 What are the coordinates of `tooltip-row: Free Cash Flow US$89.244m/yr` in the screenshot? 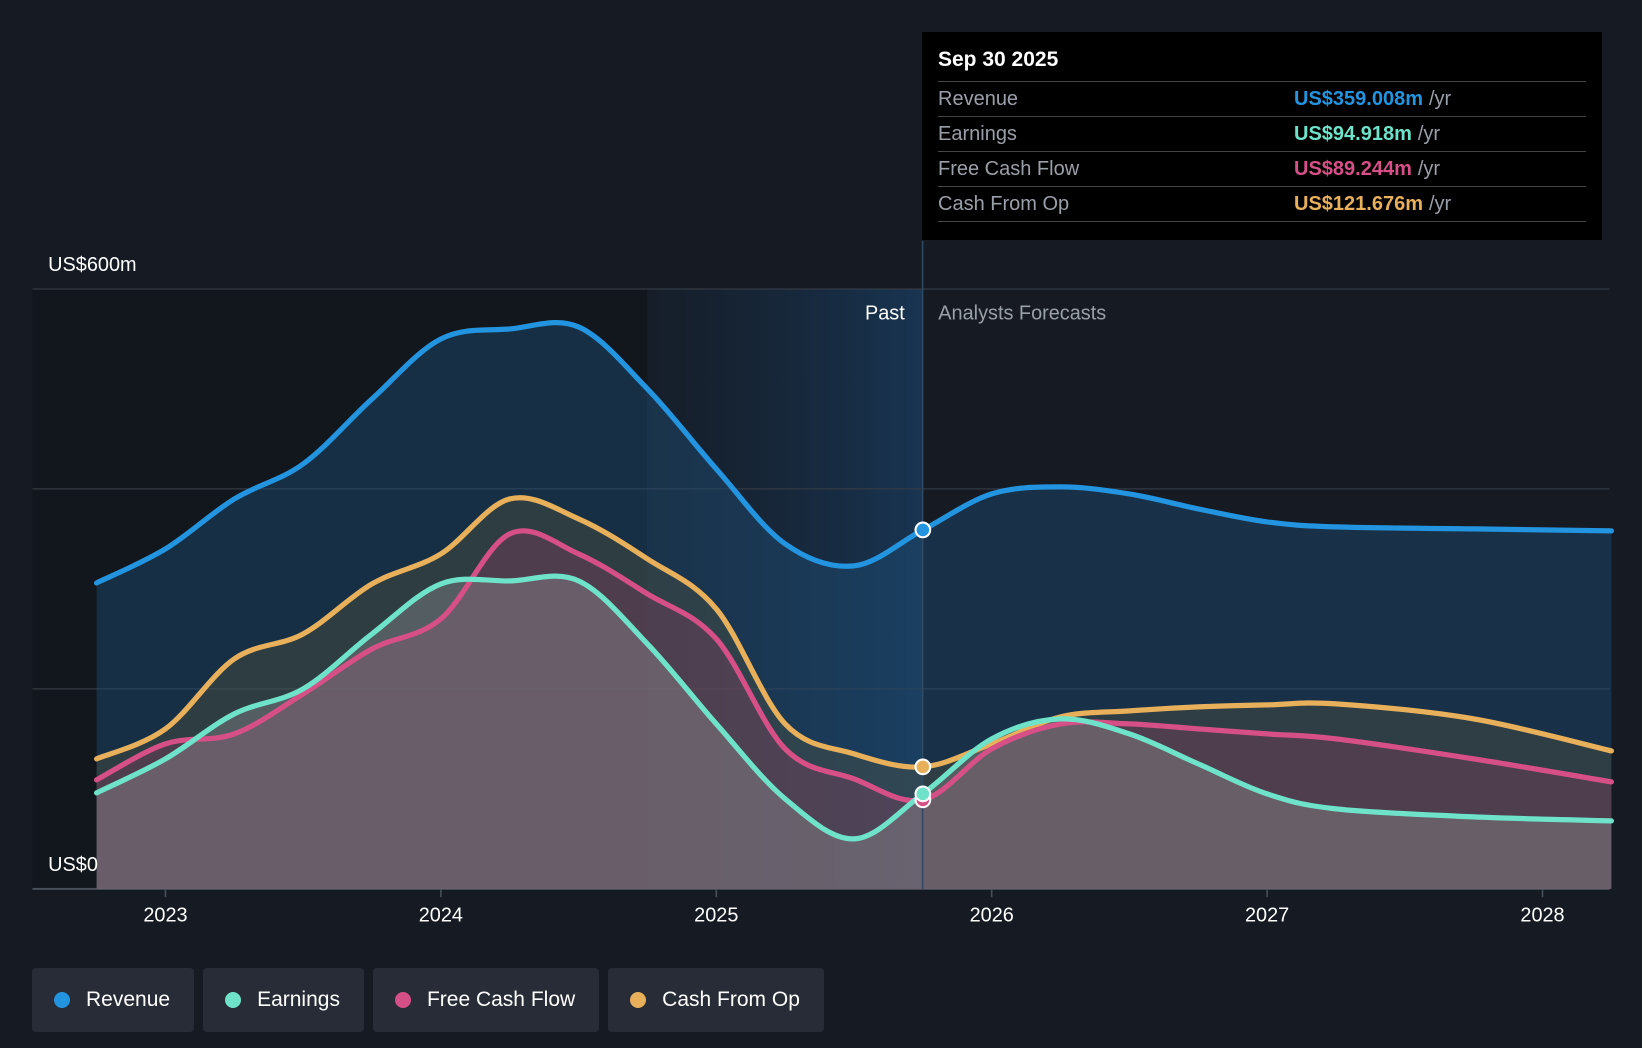 It's located at (1262, 169).